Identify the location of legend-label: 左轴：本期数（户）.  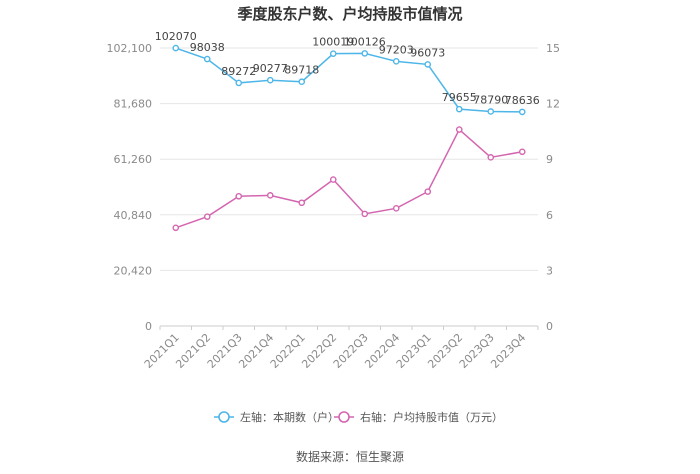
(289, 417).